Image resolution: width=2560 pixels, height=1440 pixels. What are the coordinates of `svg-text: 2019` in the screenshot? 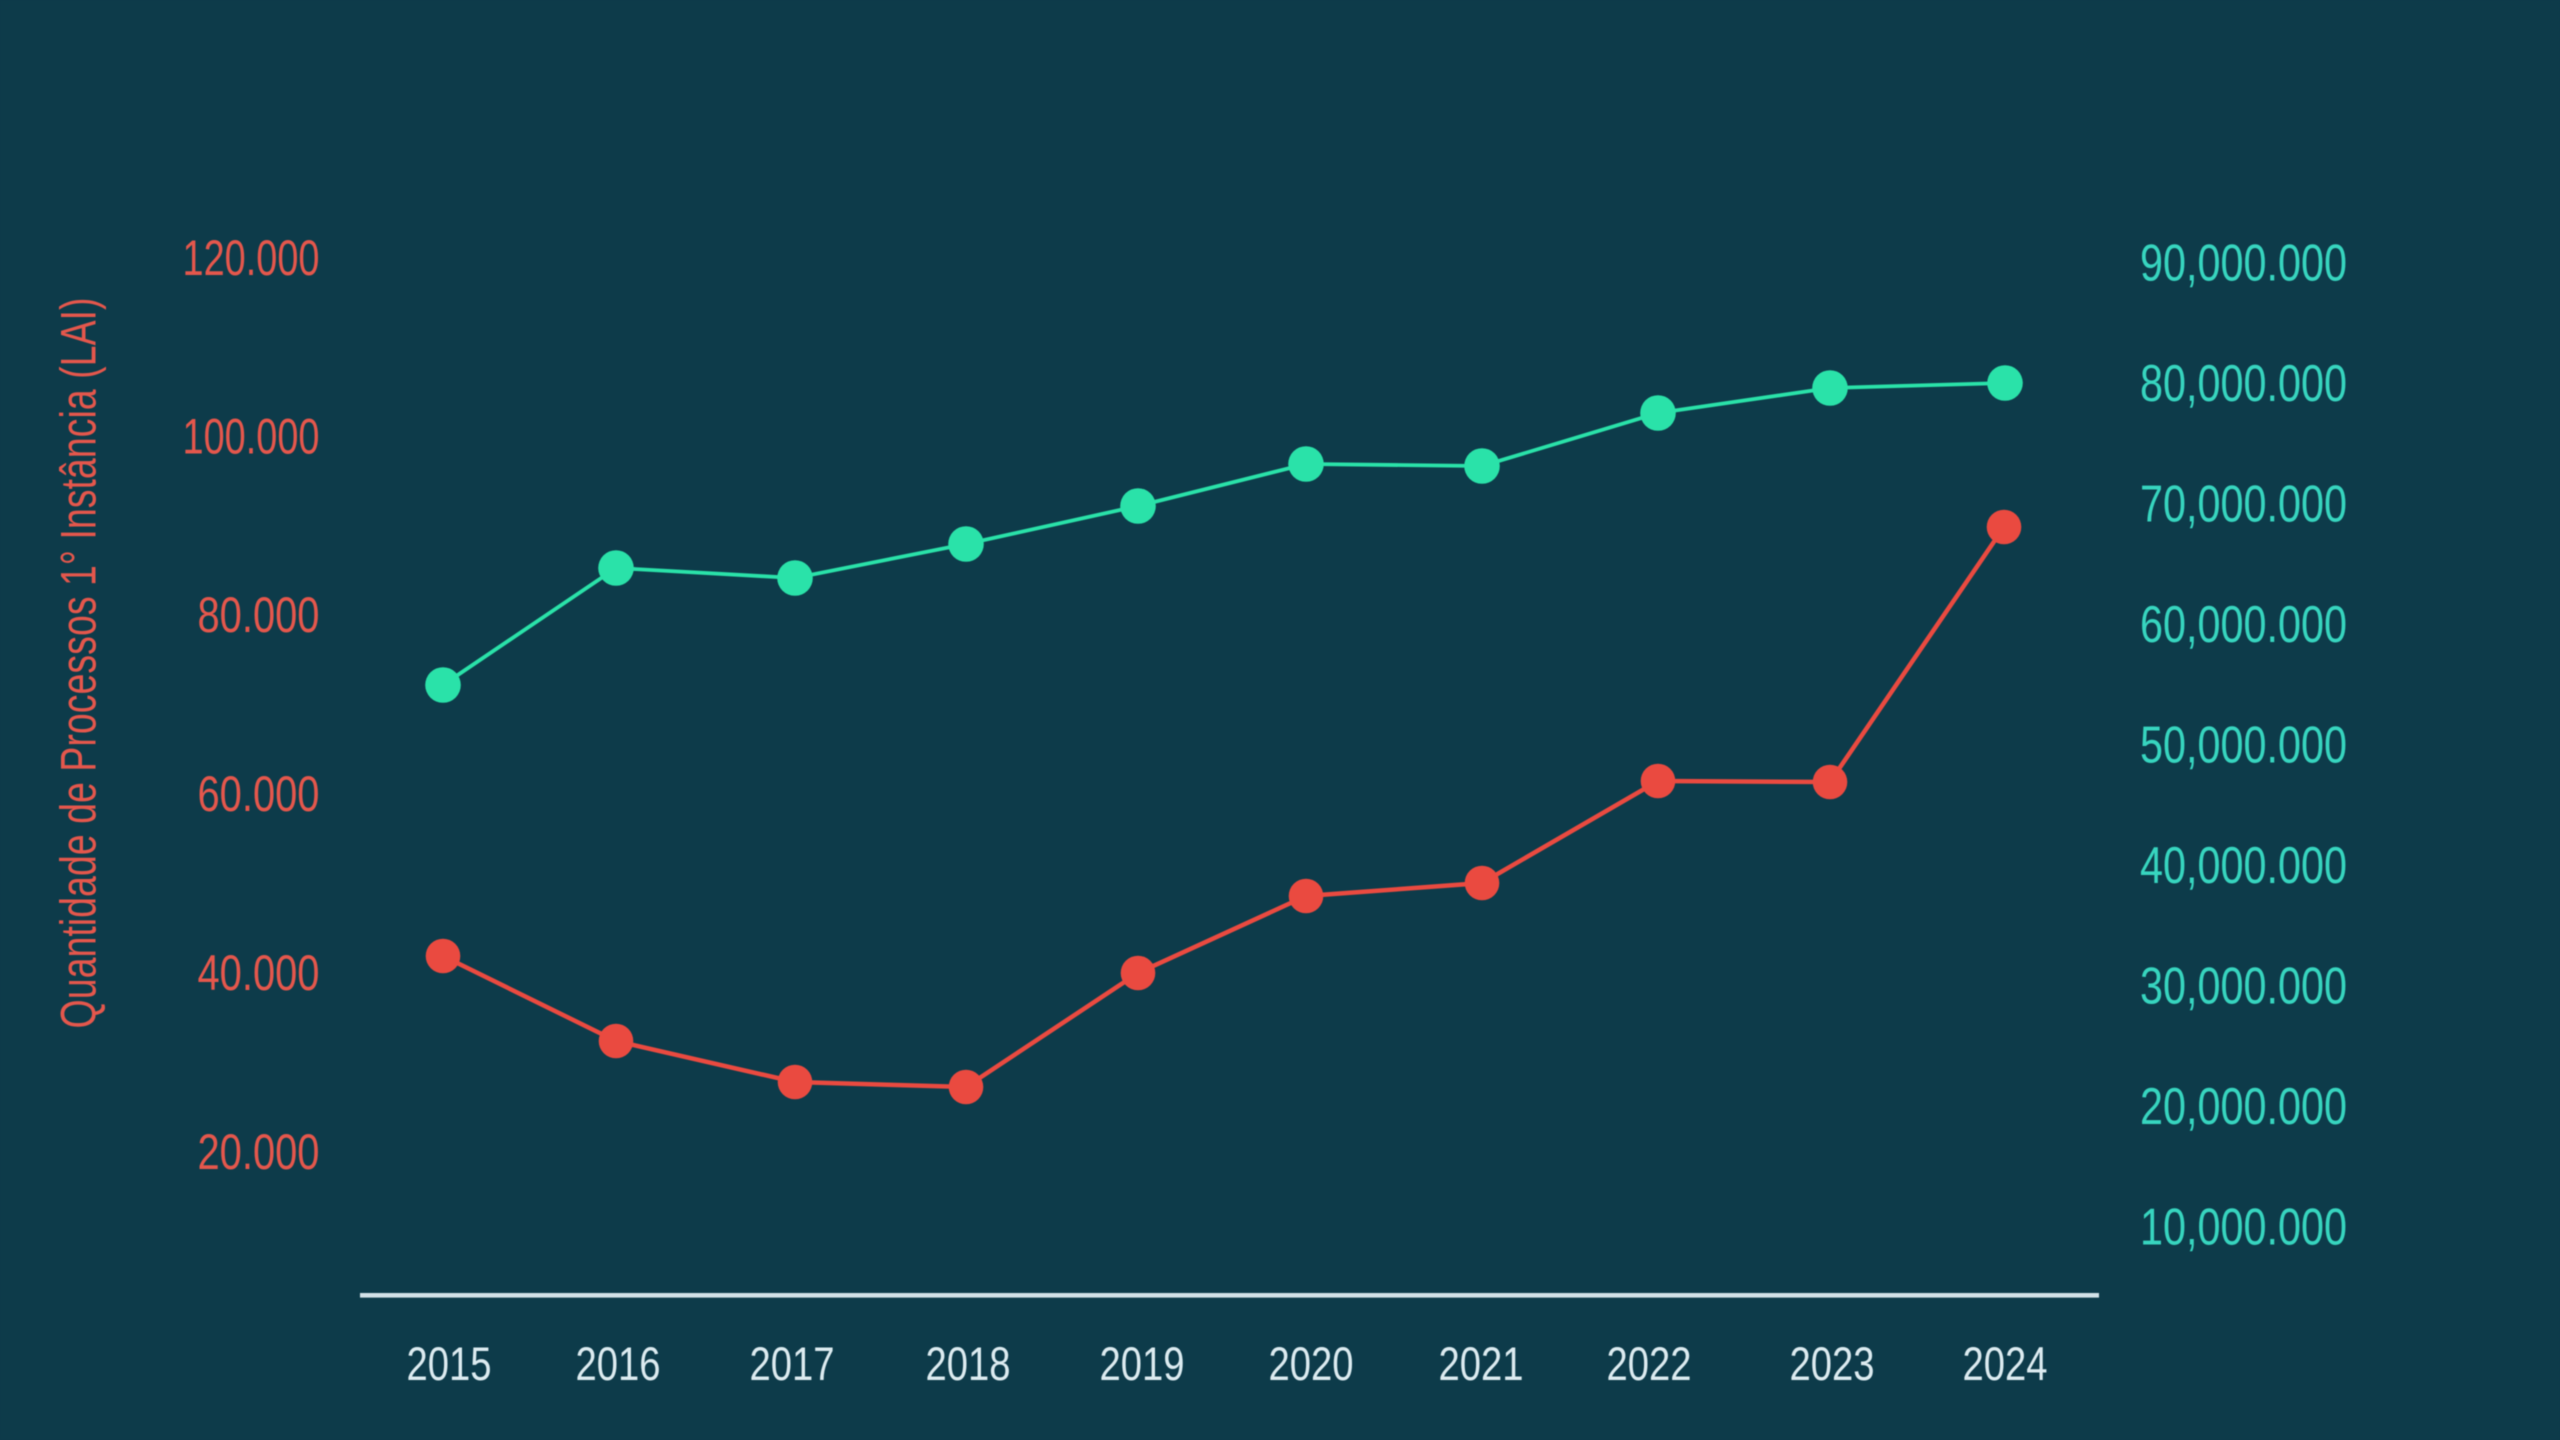 It's located at (1142, 1363).